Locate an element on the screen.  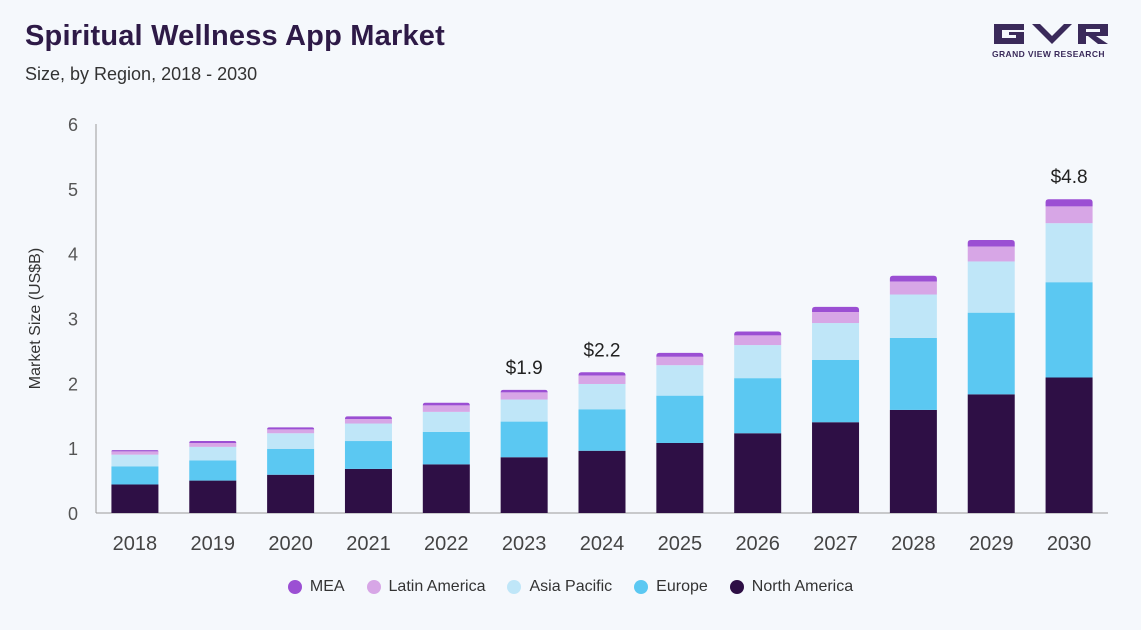
x-tick-label: 2024 is located at coordinates (602, 544).